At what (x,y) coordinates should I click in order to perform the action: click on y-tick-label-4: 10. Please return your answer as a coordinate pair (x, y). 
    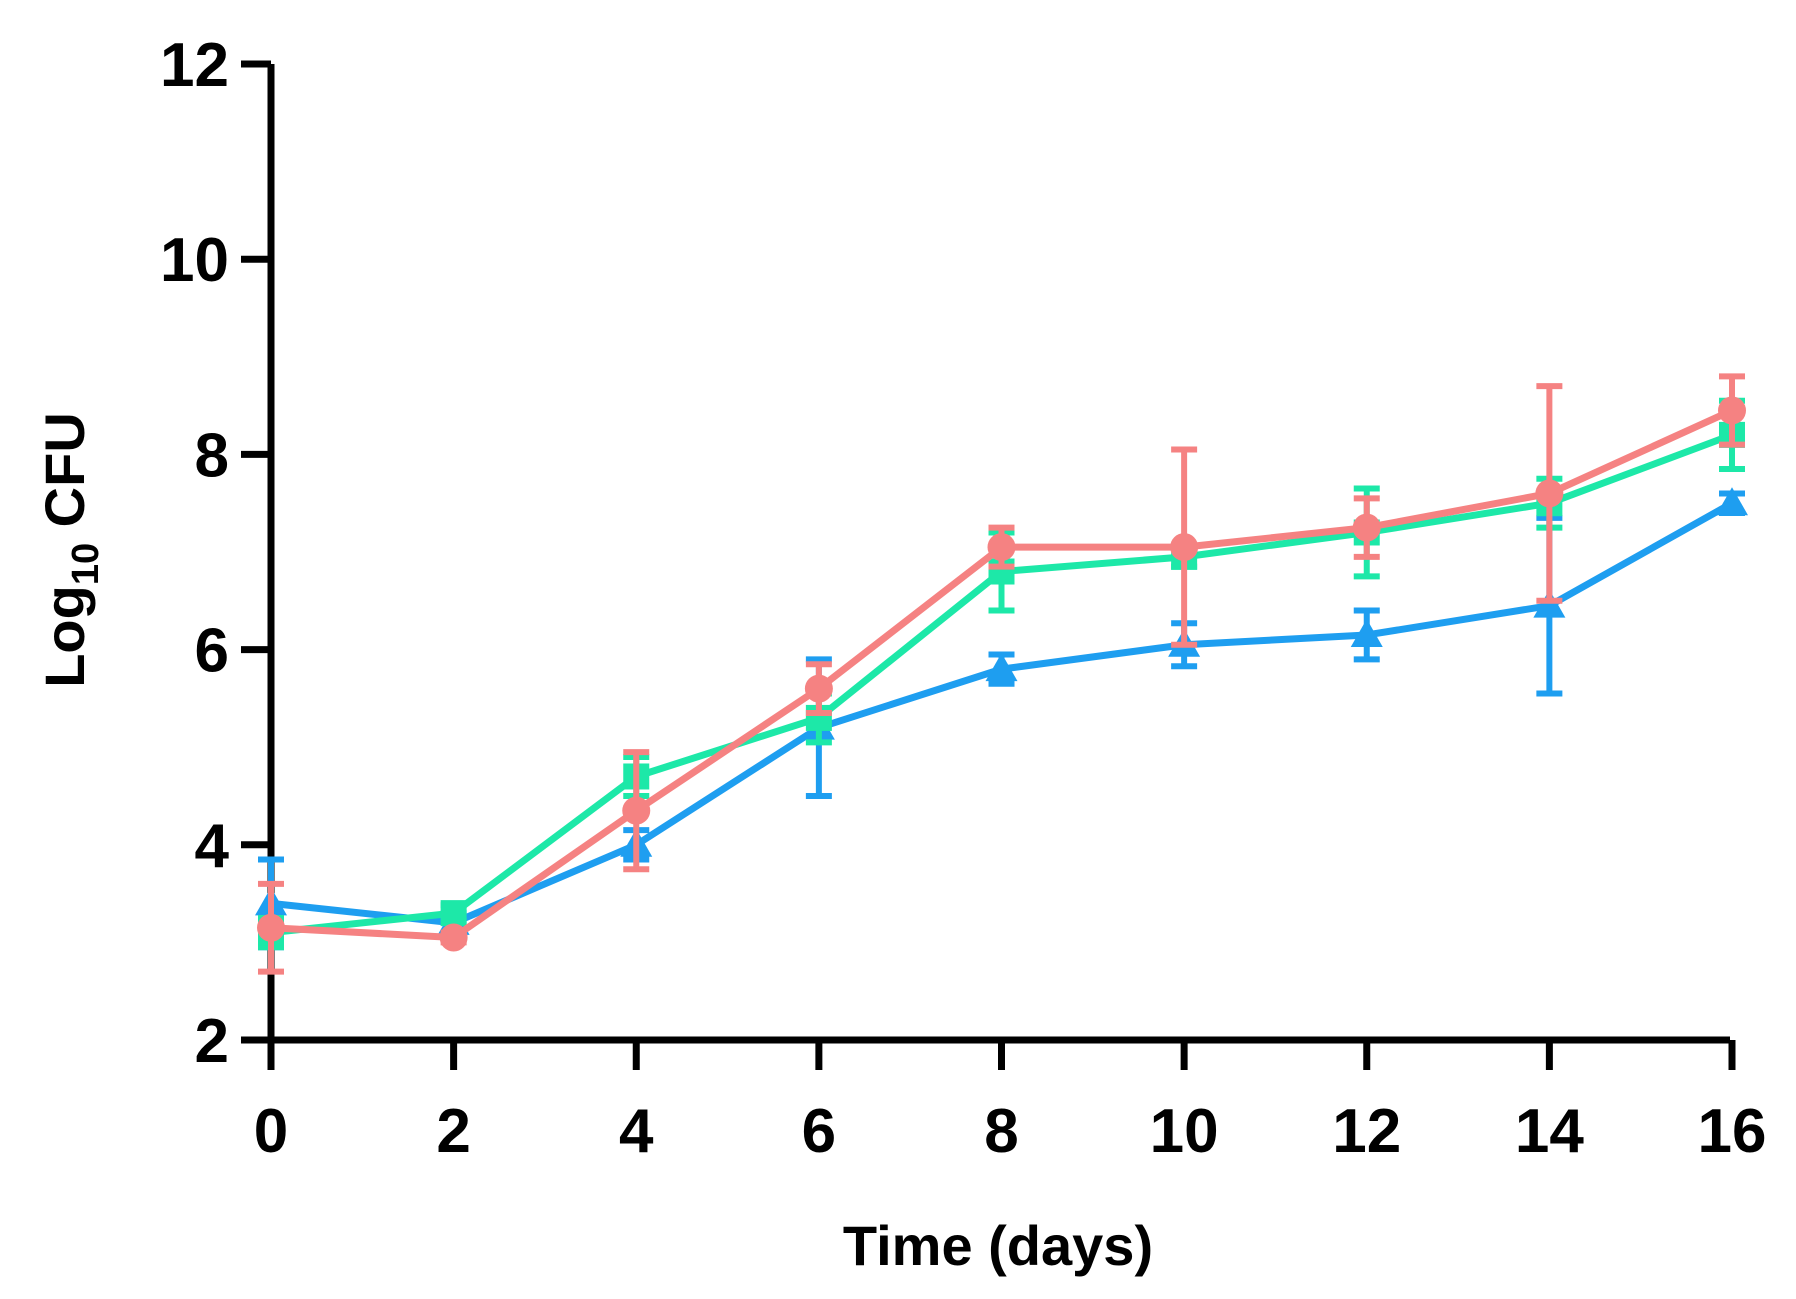
    Looking at the image, I should click on (194, 260).